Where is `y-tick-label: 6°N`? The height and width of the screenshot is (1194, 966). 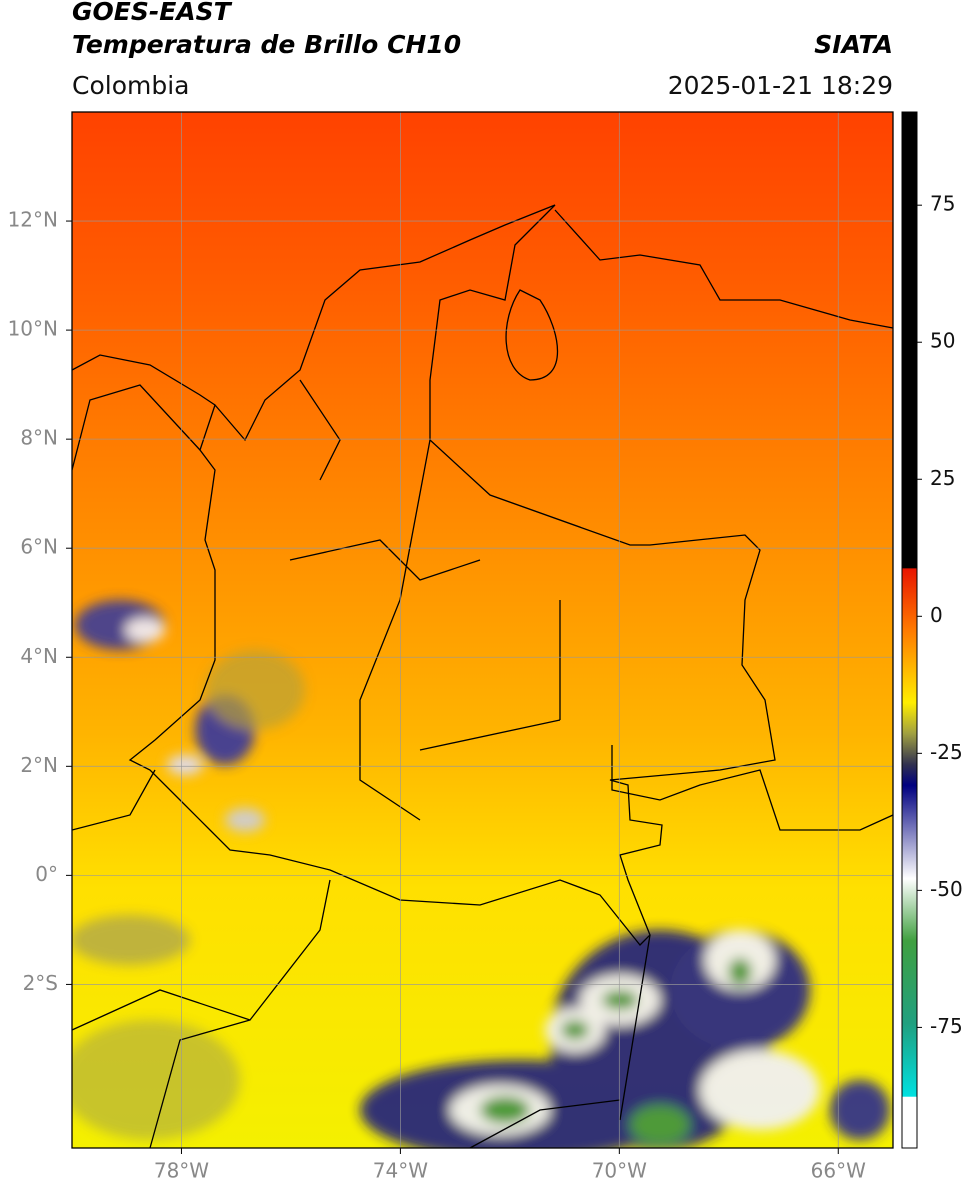 y-tick-label: 6°N is located at coordinates (39, 547).